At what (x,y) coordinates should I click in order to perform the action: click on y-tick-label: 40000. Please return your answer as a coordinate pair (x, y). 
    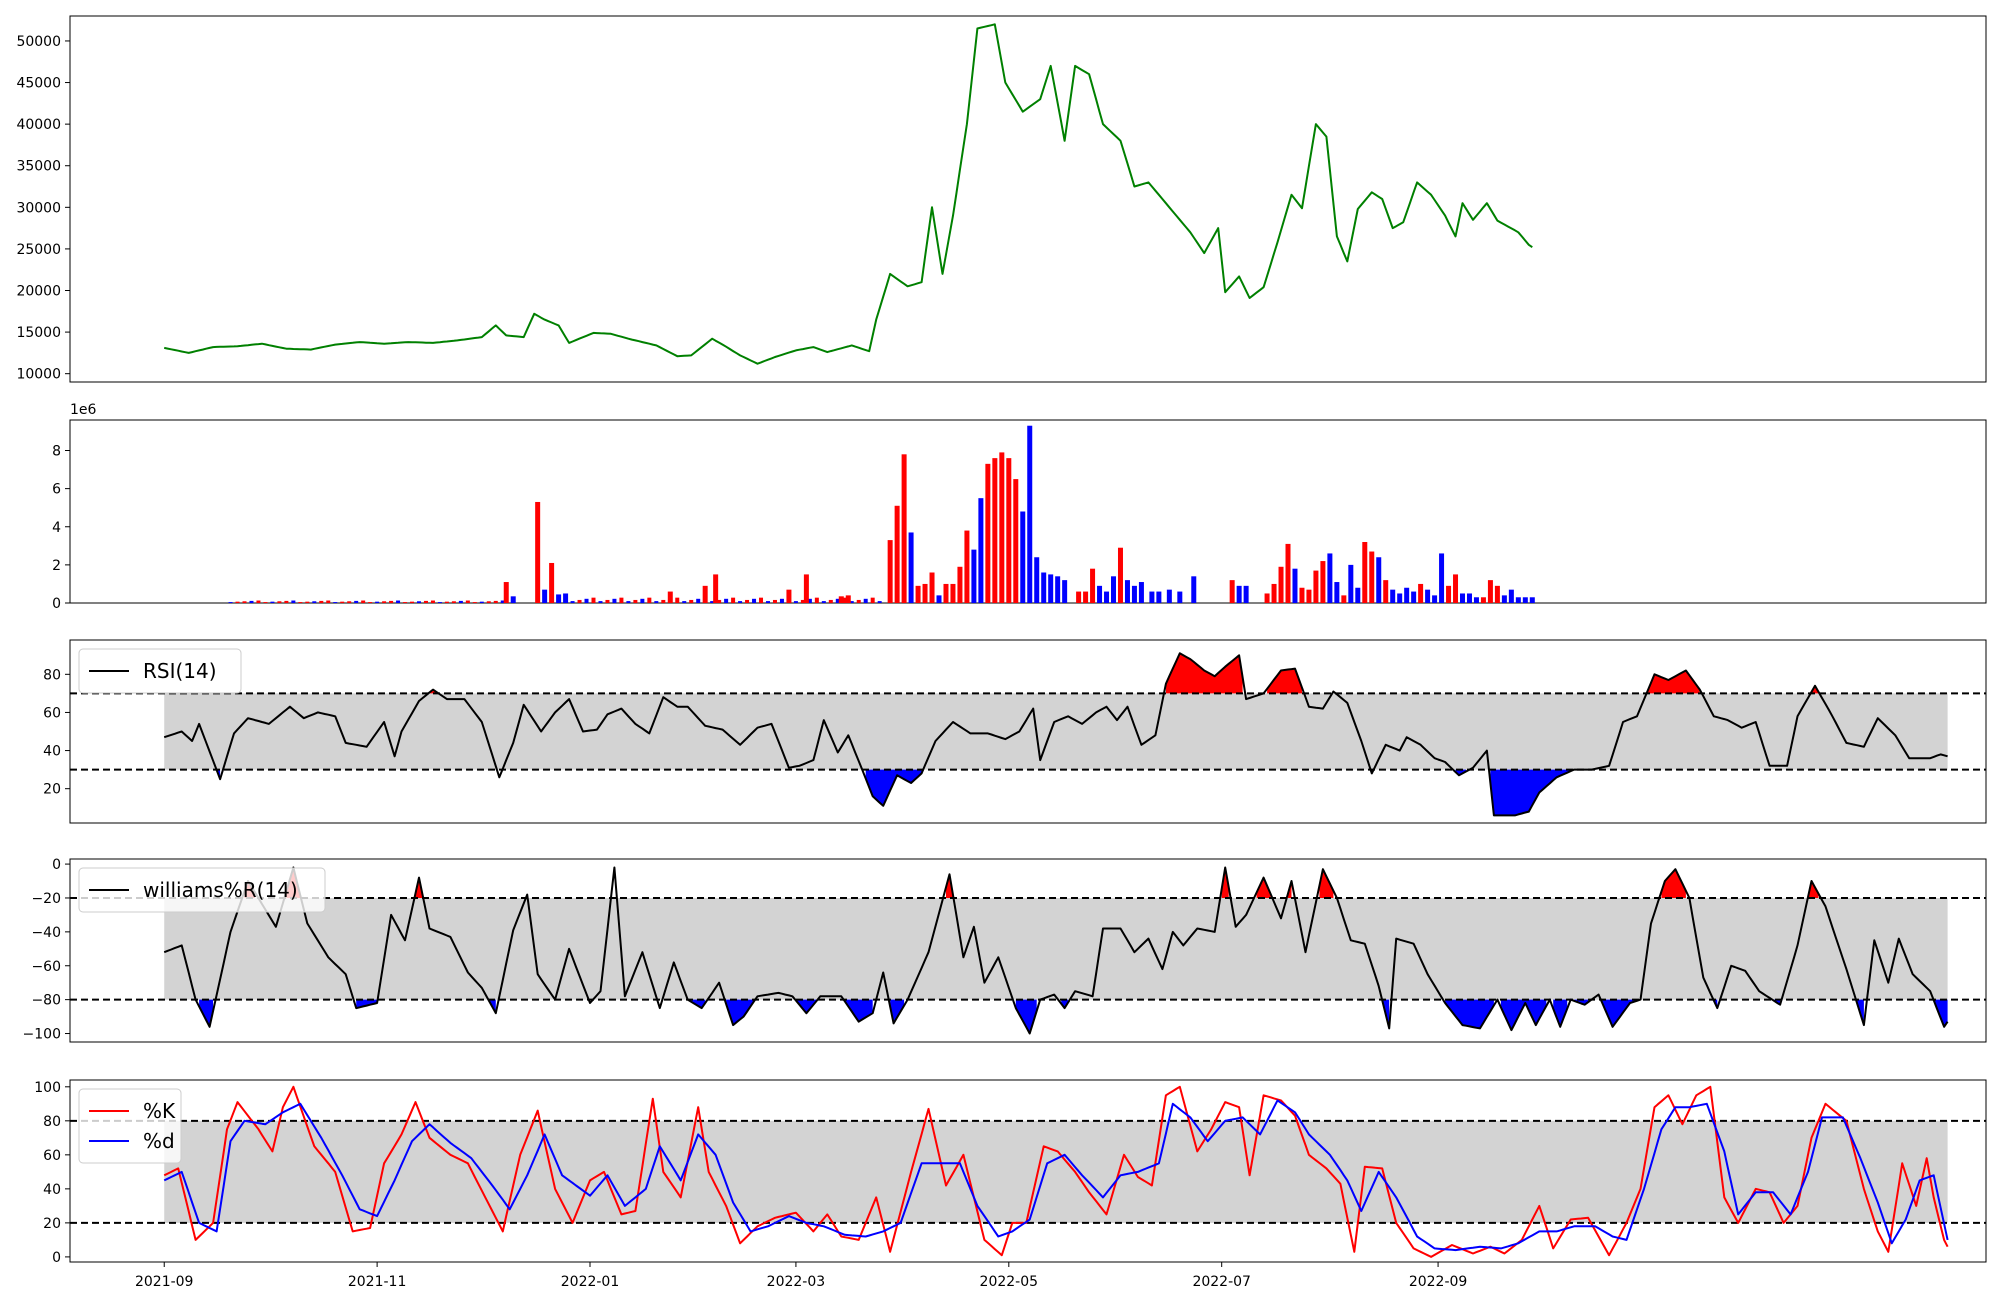
    Looking at the image, I should click on (38, 125).